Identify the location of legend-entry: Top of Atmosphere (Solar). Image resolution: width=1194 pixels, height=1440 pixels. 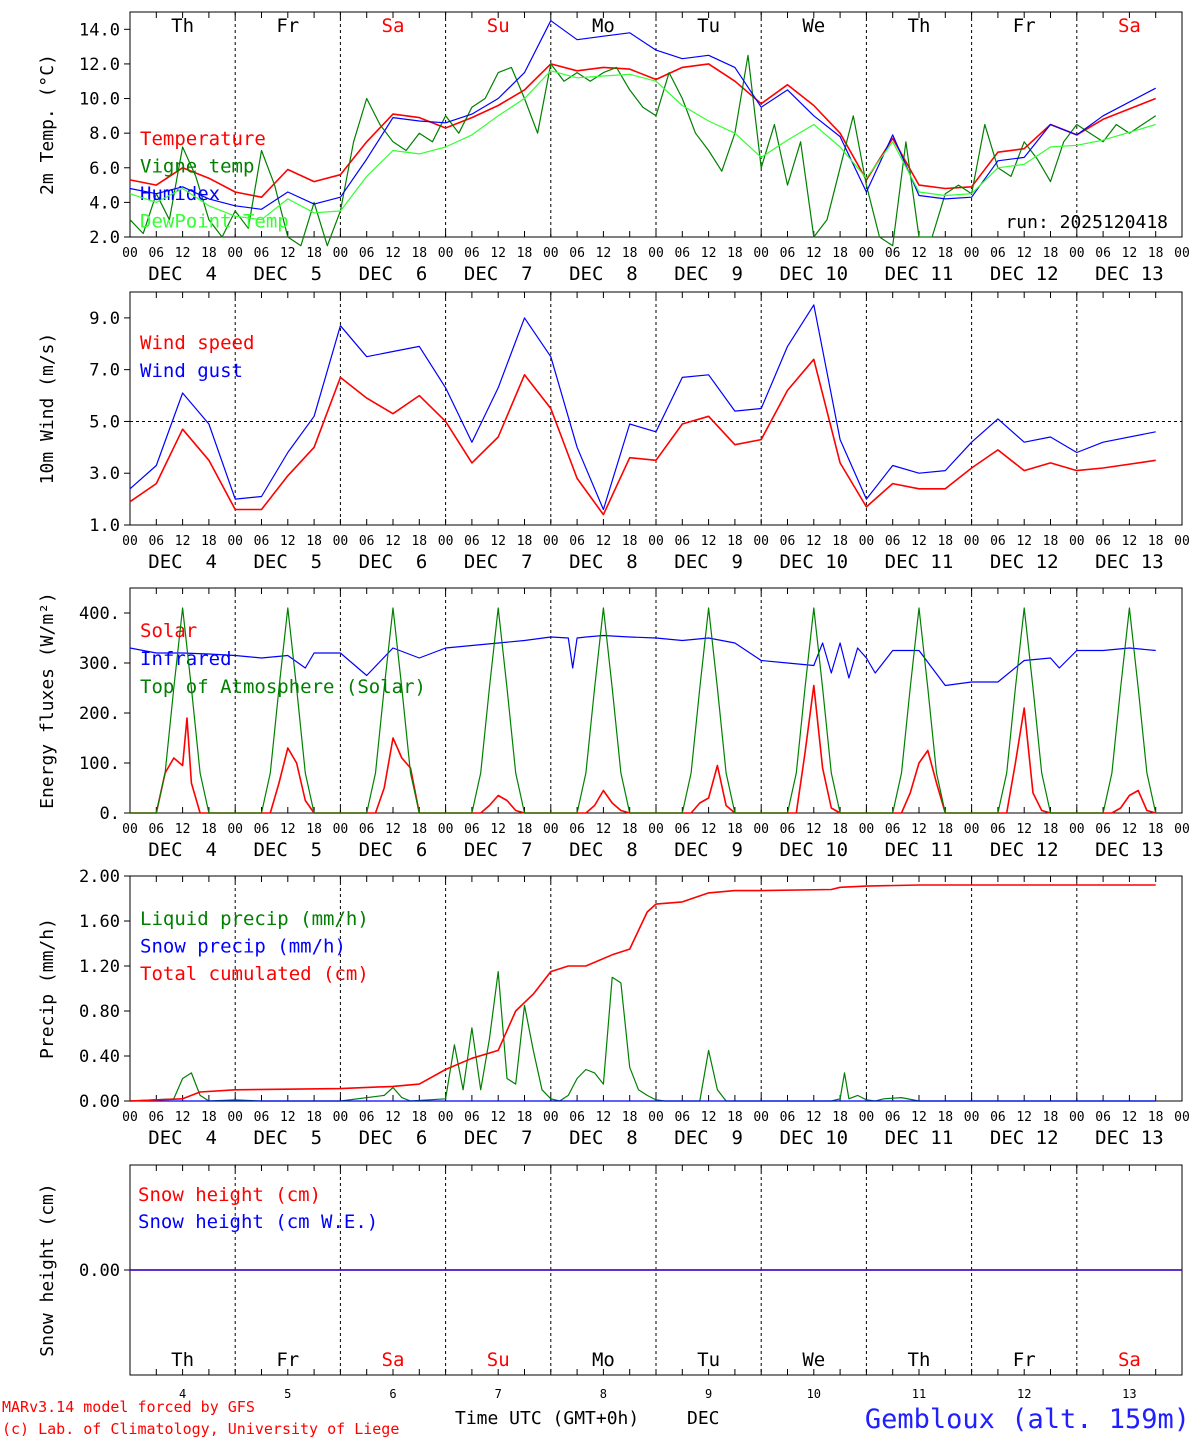
(283, 687).